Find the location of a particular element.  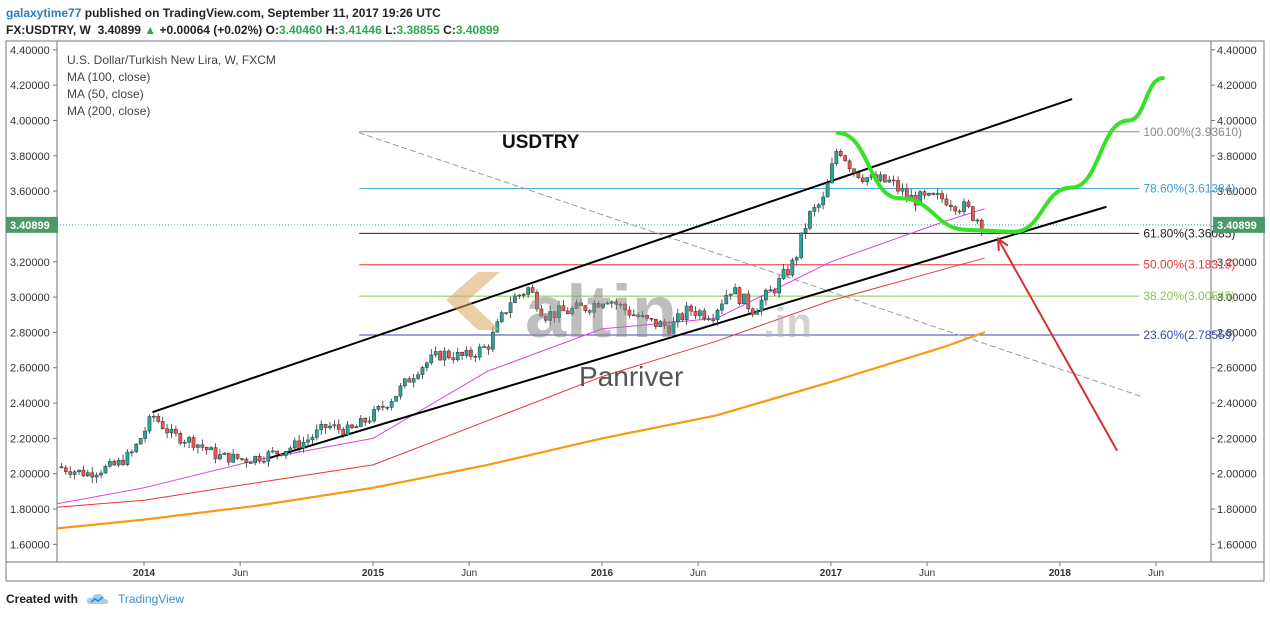

legend-ma50: MA (50, close) is located at coordinates (105, 94).